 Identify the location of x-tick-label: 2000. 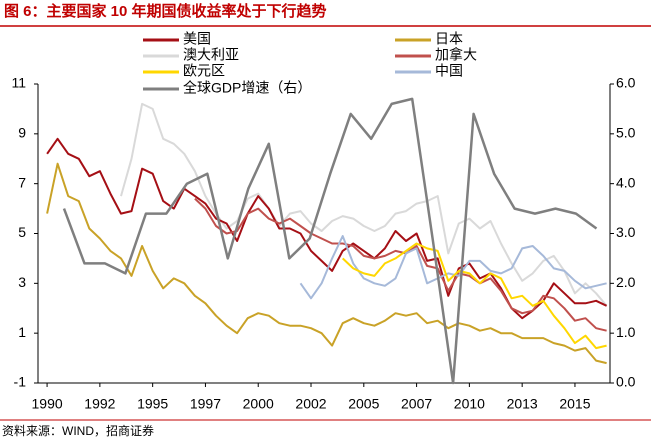
(258, 404).